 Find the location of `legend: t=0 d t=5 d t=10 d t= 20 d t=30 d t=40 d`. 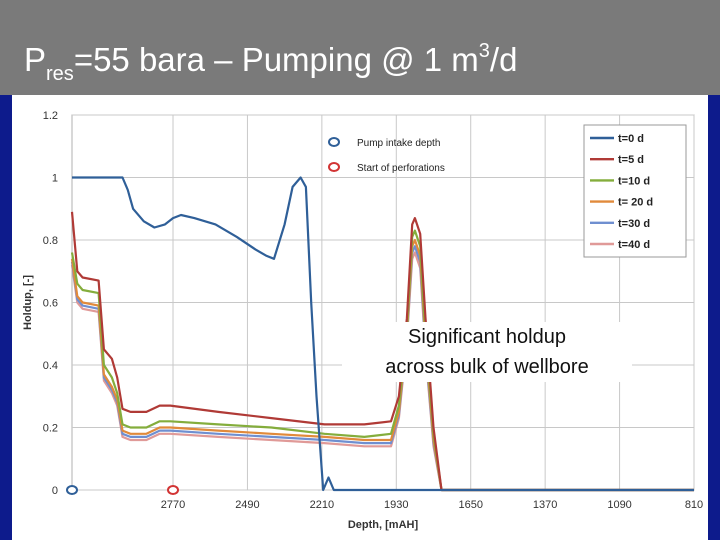

legend: t=0 d t=5 d t=10 d t= 20 d t=30 d t=40 d is located at coordinates (635, 191).